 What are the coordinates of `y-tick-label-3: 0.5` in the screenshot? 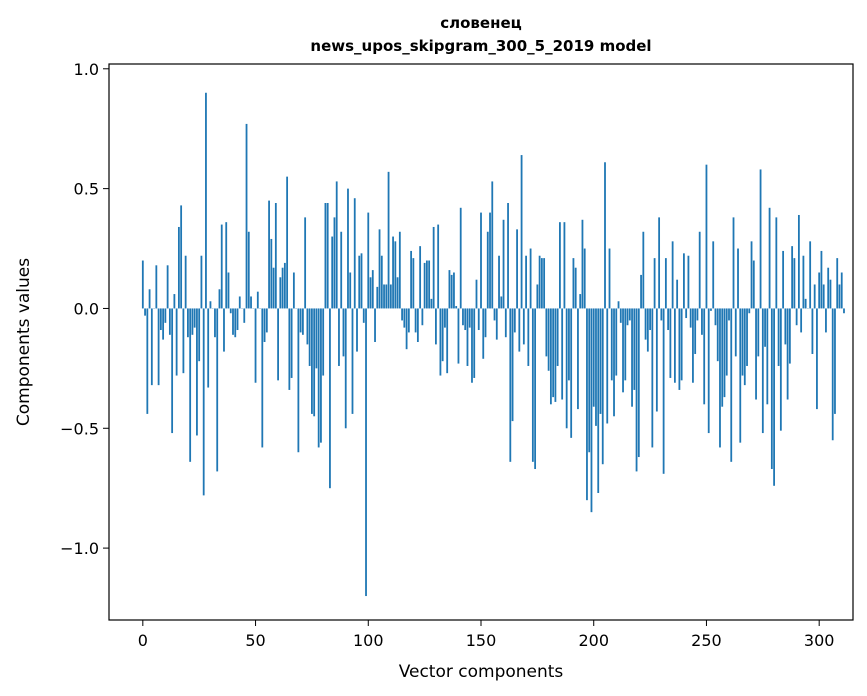 It's located at (86, 189).